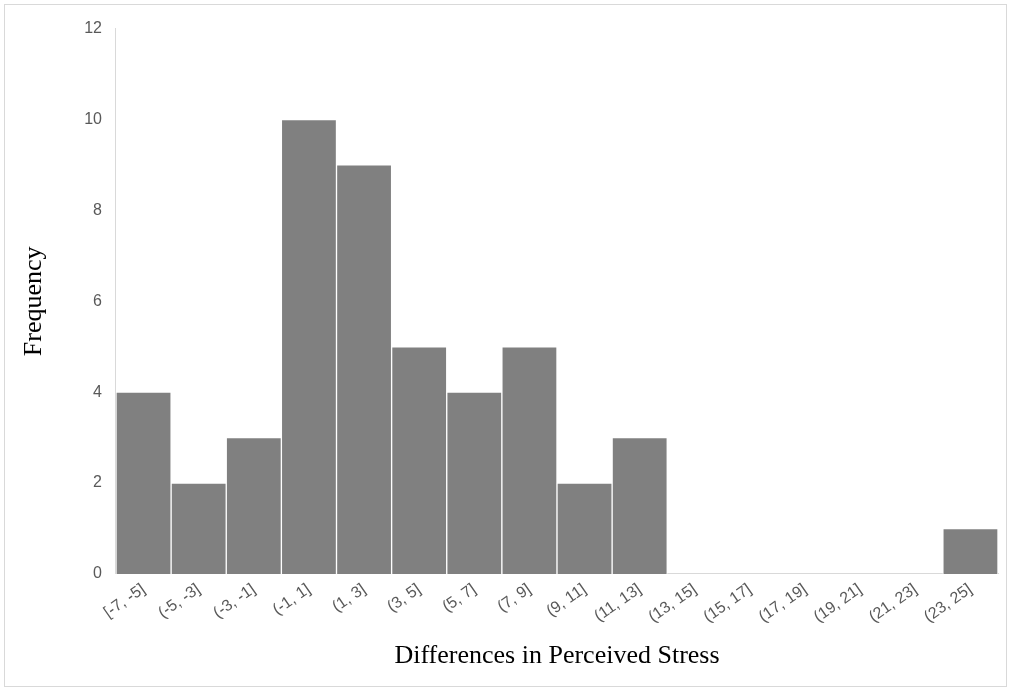  Describe the element at coordinates (458, 597) in the screenshot. I see `x-tick-label: (5, 7]` at that location.